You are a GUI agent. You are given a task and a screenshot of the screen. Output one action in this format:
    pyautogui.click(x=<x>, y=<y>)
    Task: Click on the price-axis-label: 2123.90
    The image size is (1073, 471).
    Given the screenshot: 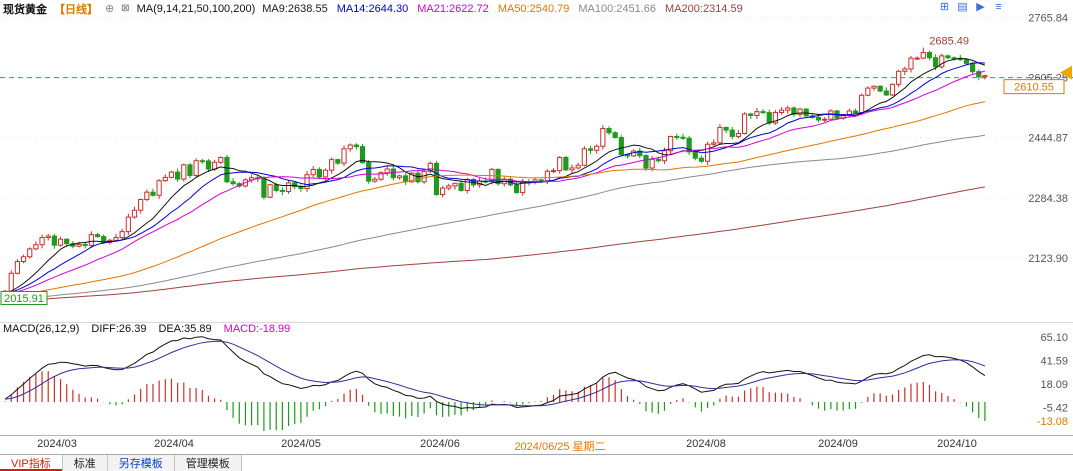 What is the action you would take?
    pyautogui.click(x=1048, y=259)
    